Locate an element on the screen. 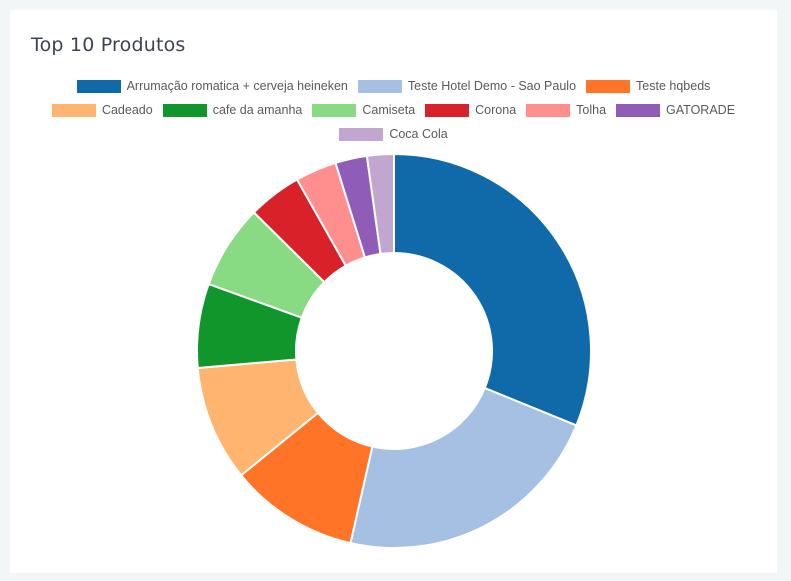 The image size is (791, 581). legend-item-teste-hotel-demo: Teste Hotel Demo - Sao Paulo is located at coordinates (467, 86).